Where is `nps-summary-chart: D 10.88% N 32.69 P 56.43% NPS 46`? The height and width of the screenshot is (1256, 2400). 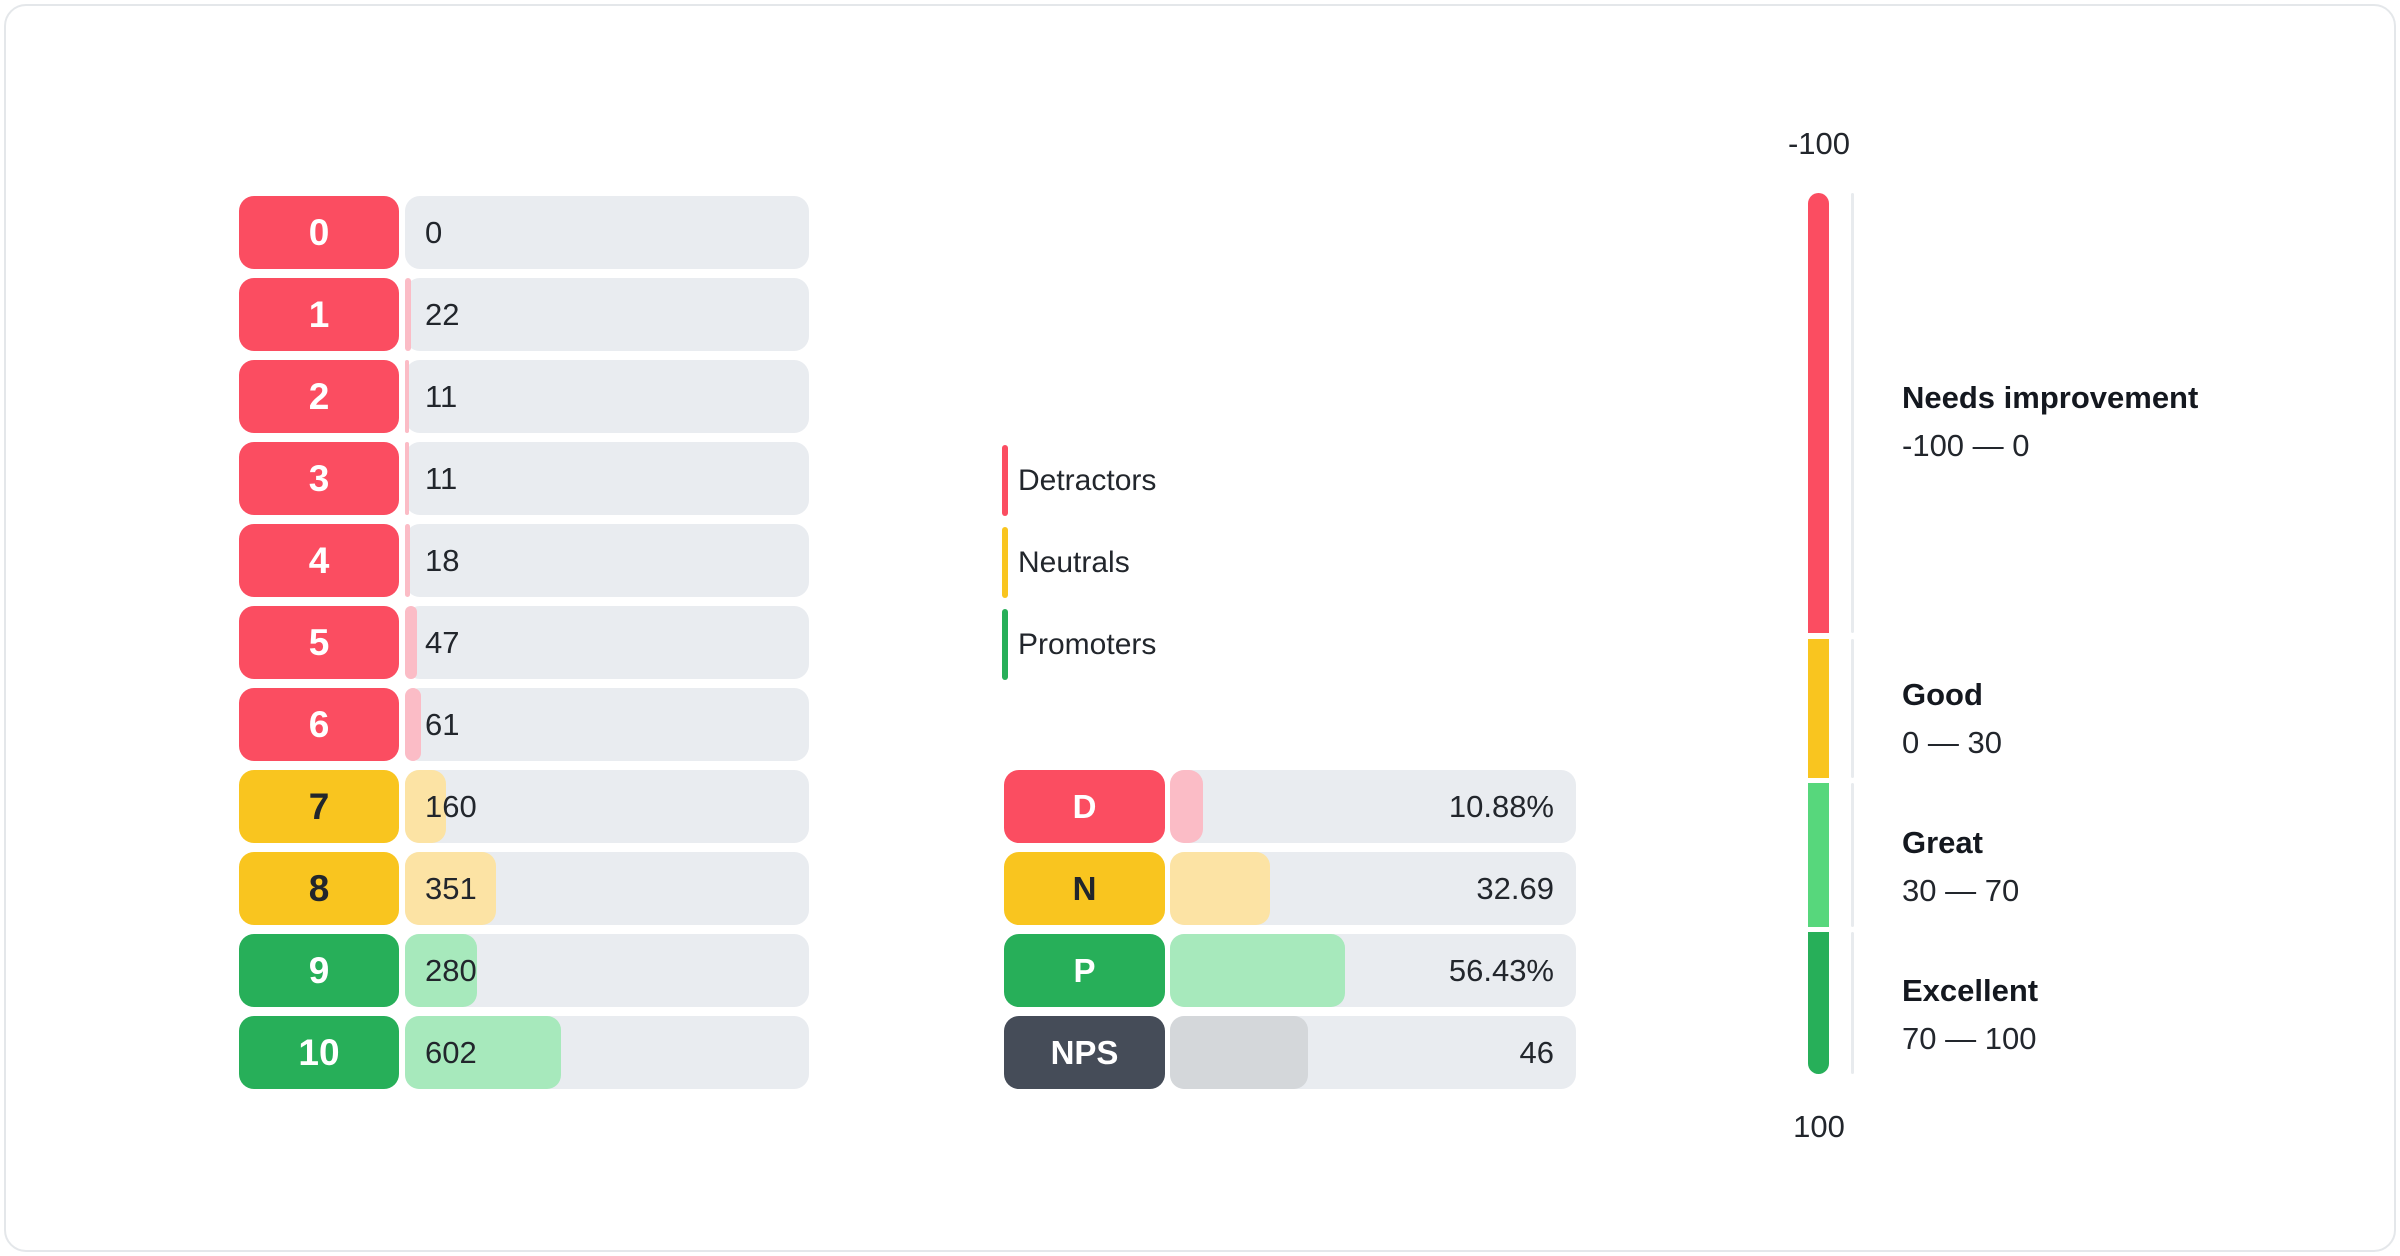
nps-summary-chart: D 10.88% N 32.69 P 56.43% NPS 46 is located at coordinates (1290, 929).